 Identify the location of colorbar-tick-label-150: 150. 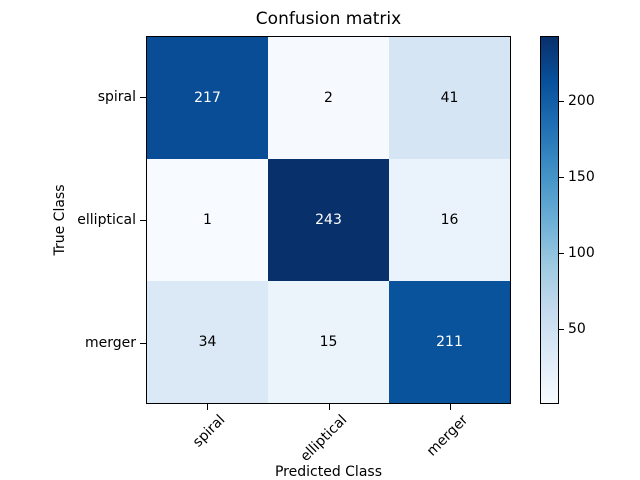
(581, 177).